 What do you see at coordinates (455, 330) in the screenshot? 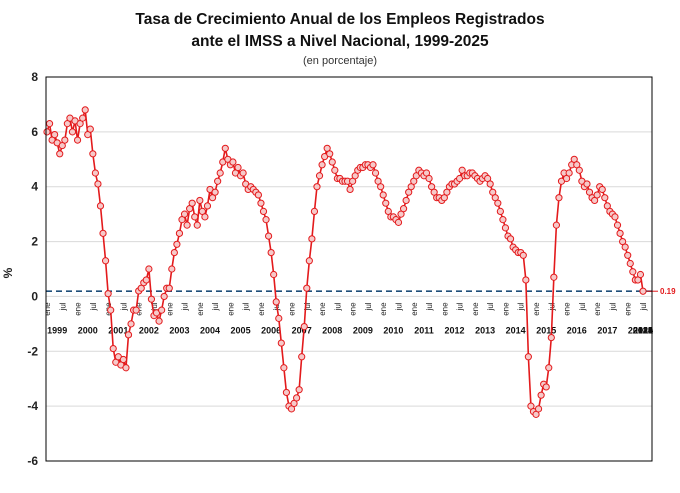
I see `x-year-label: 2012` at bounding box center [455, 330].